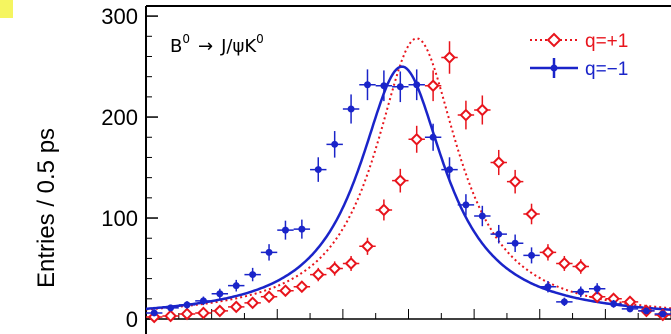 This screenshot has height=334, width=671. Describe the element at coordinates (176, 46) in the screenshot. I see `annot-b: B` at that location.